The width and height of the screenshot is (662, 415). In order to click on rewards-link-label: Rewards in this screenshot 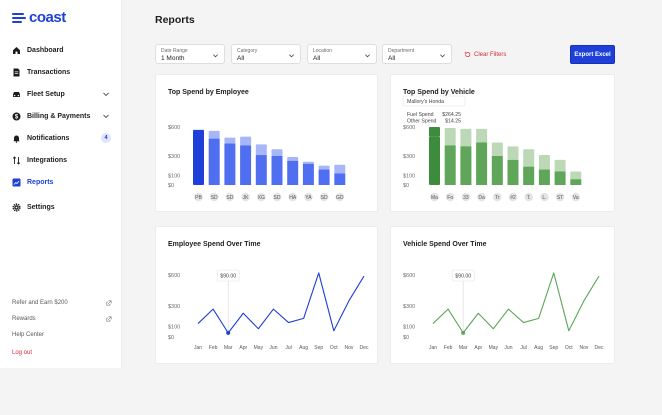, I will do `click(24, 319)`.